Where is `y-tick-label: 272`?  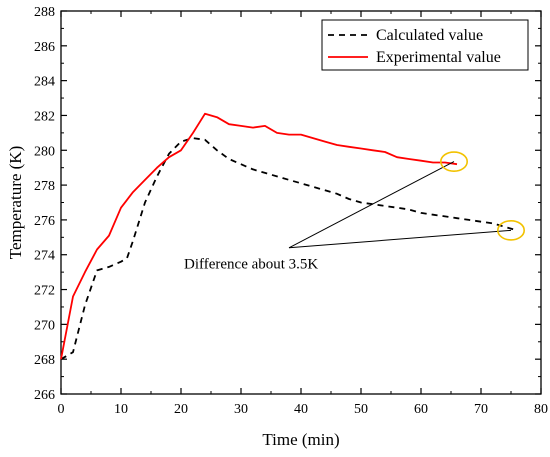
y-tick-label: 272 is located at coordinates (44, 291).